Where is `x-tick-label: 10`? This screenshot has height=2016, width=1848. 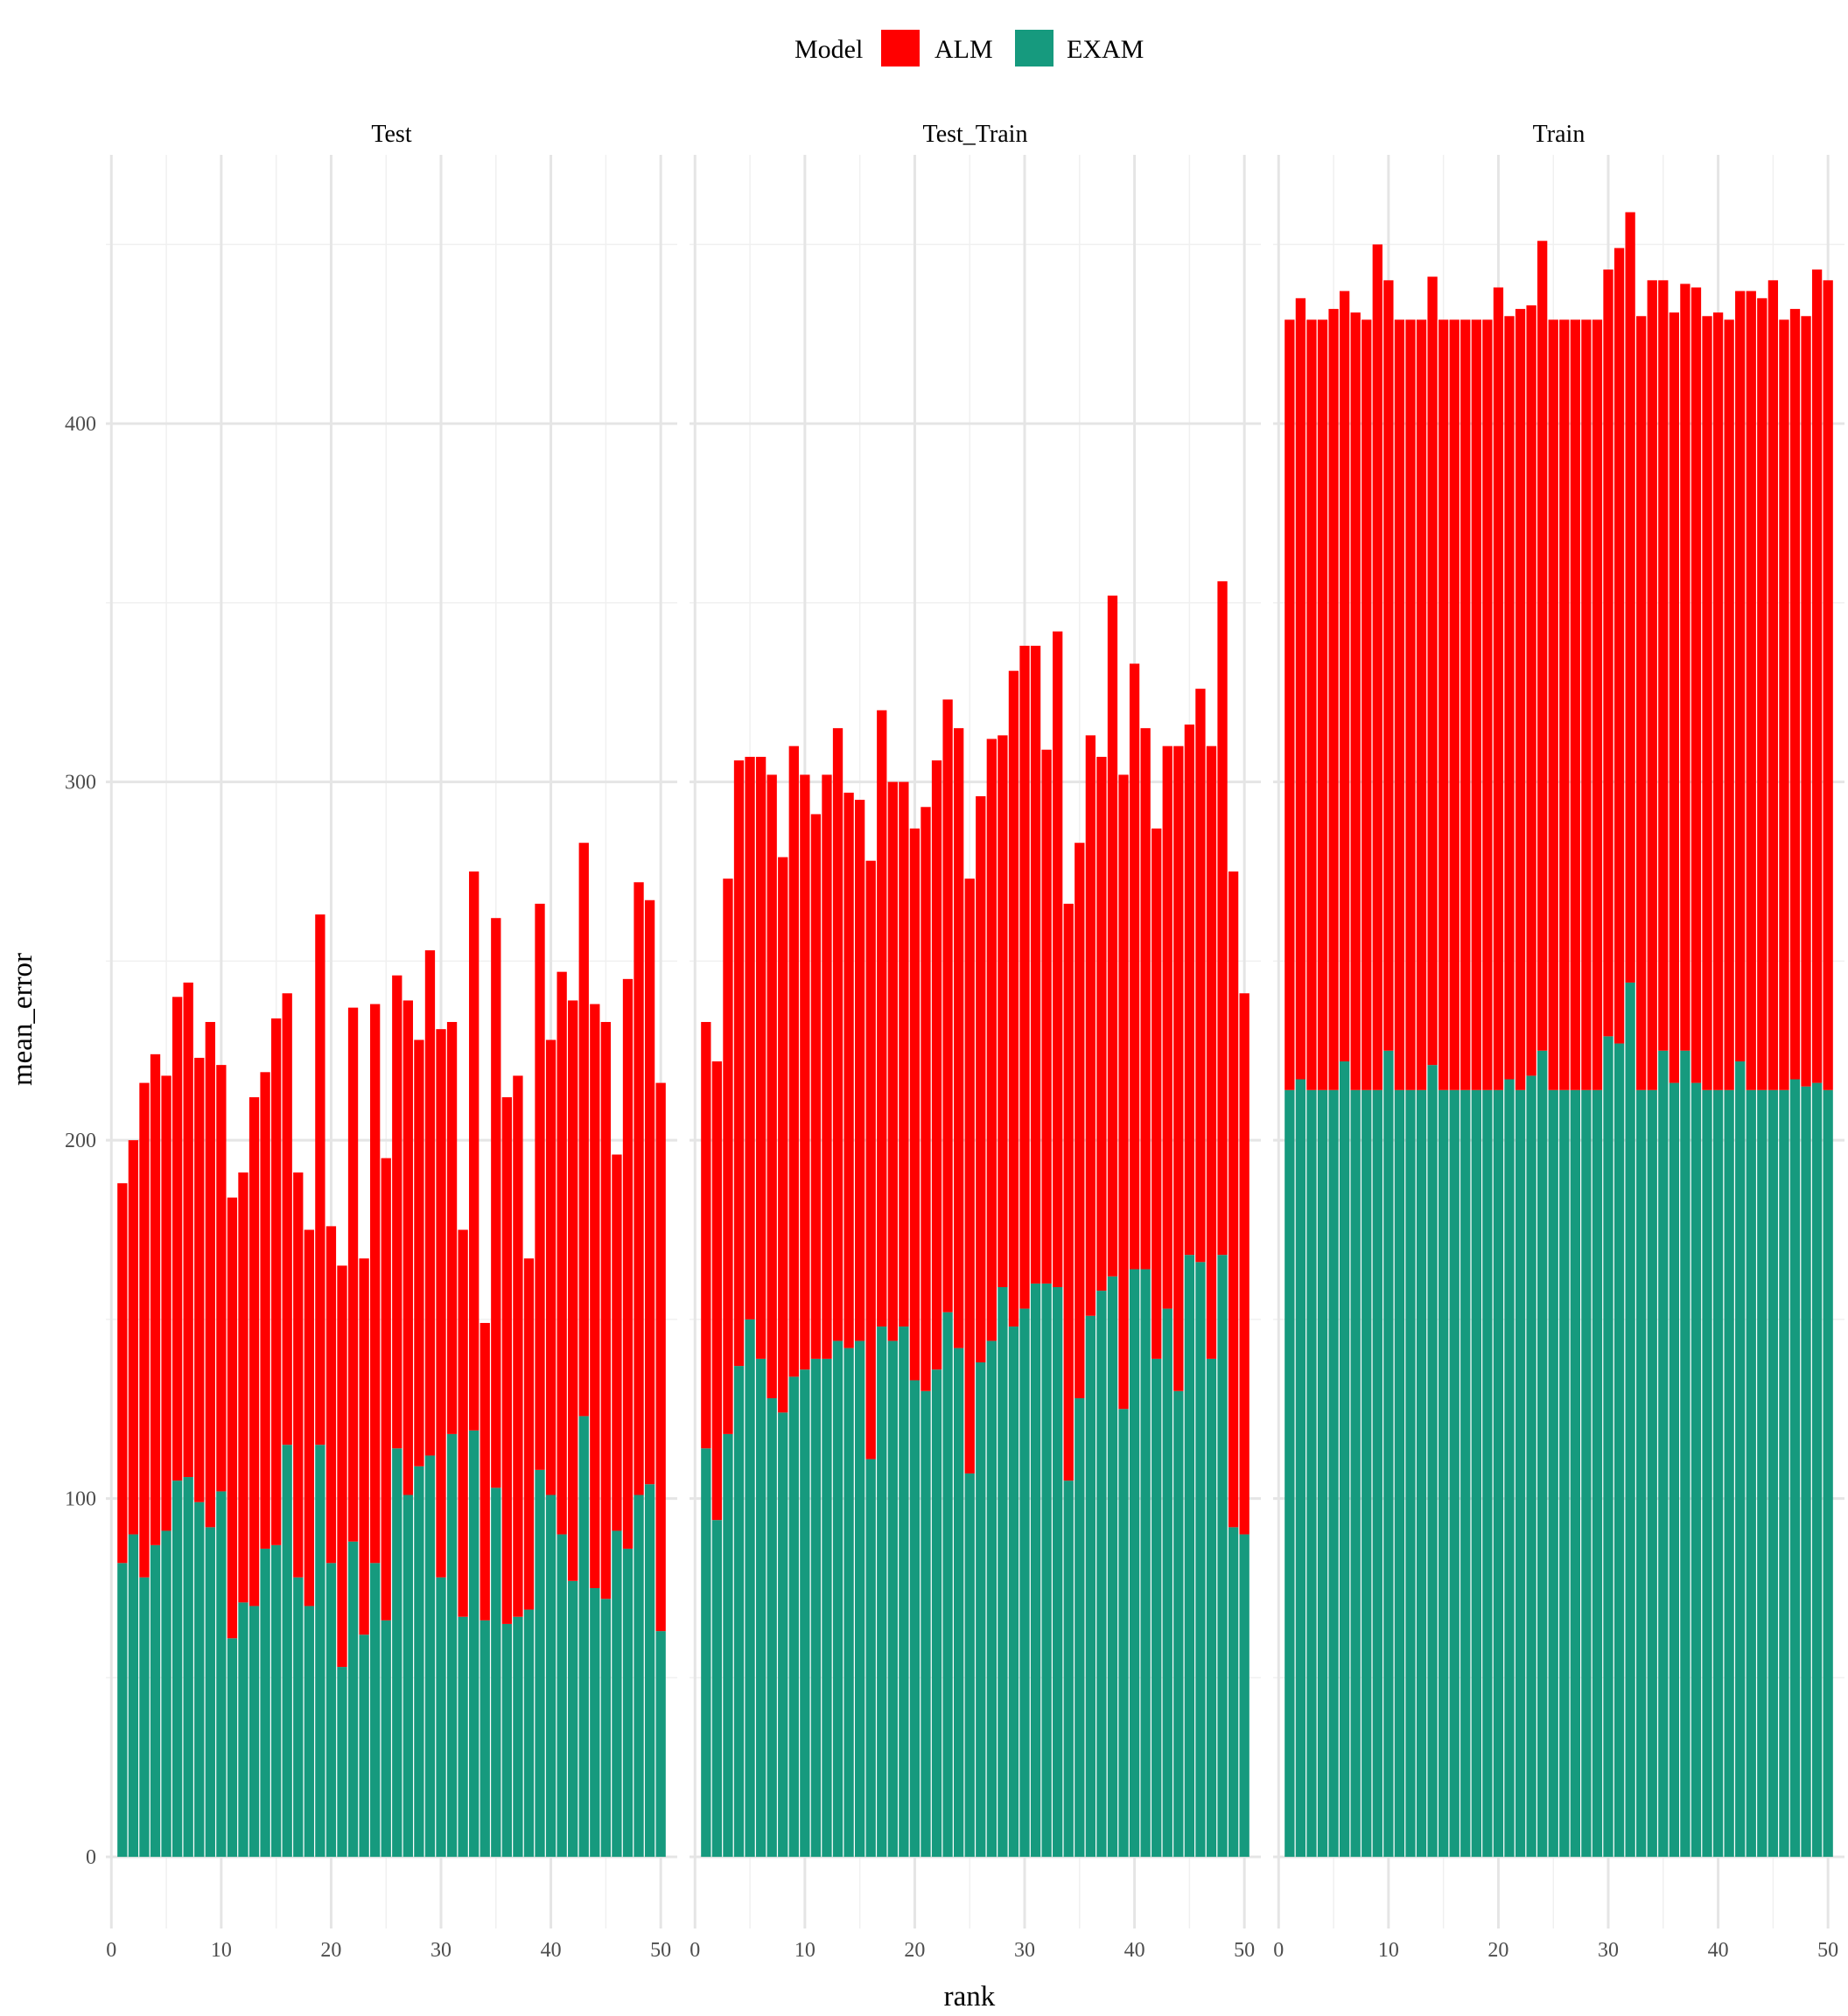
x-tick-label: 10 is located at coordinates (1388, 1950).